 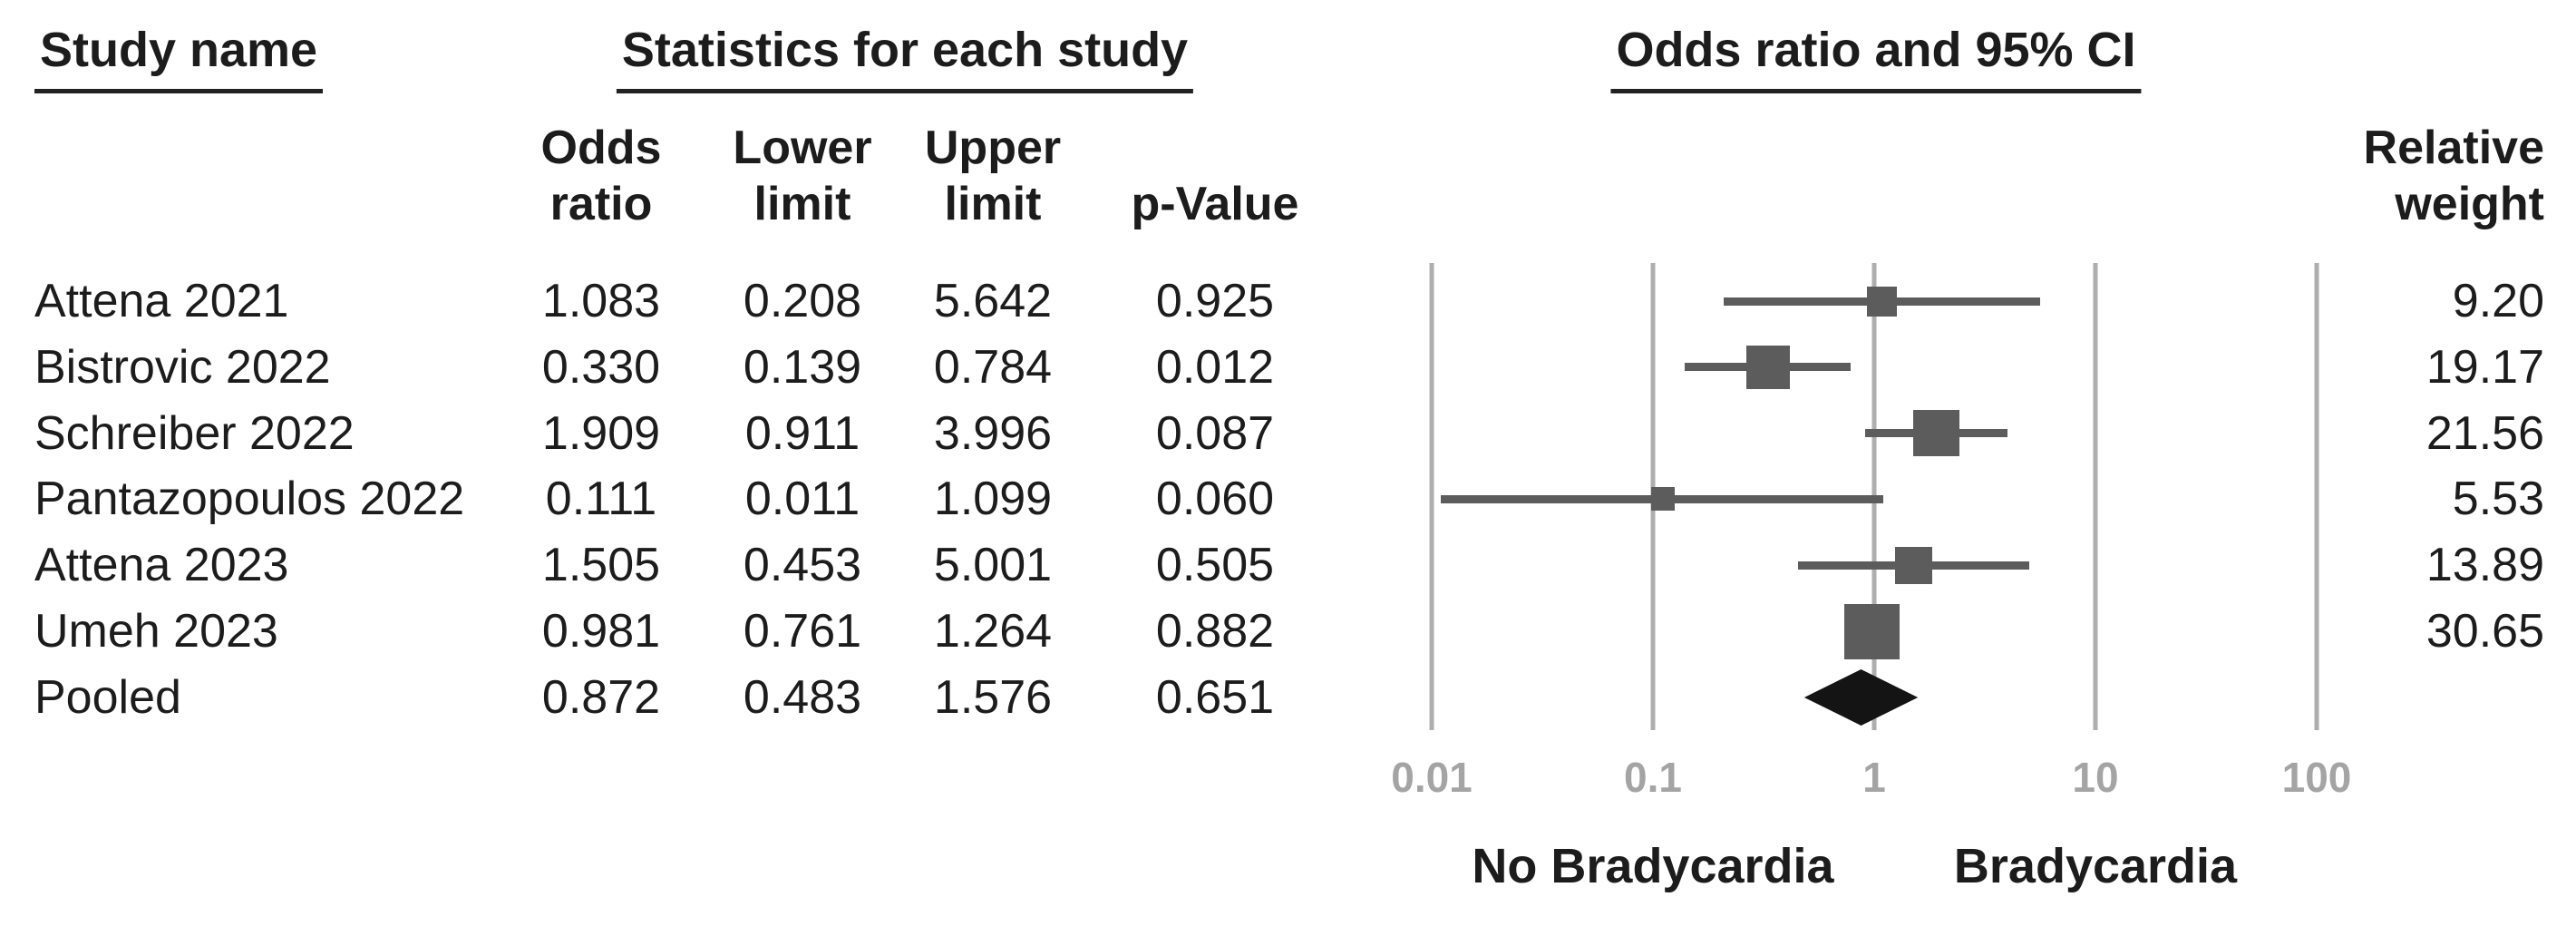 I want to click on p-value-cell: 0.087, so click(x=1215, y=433).